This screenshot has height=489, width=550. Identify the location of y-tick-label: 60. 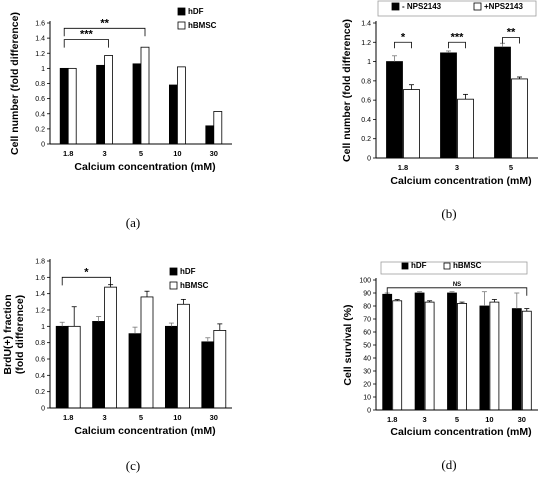
(367, 333).